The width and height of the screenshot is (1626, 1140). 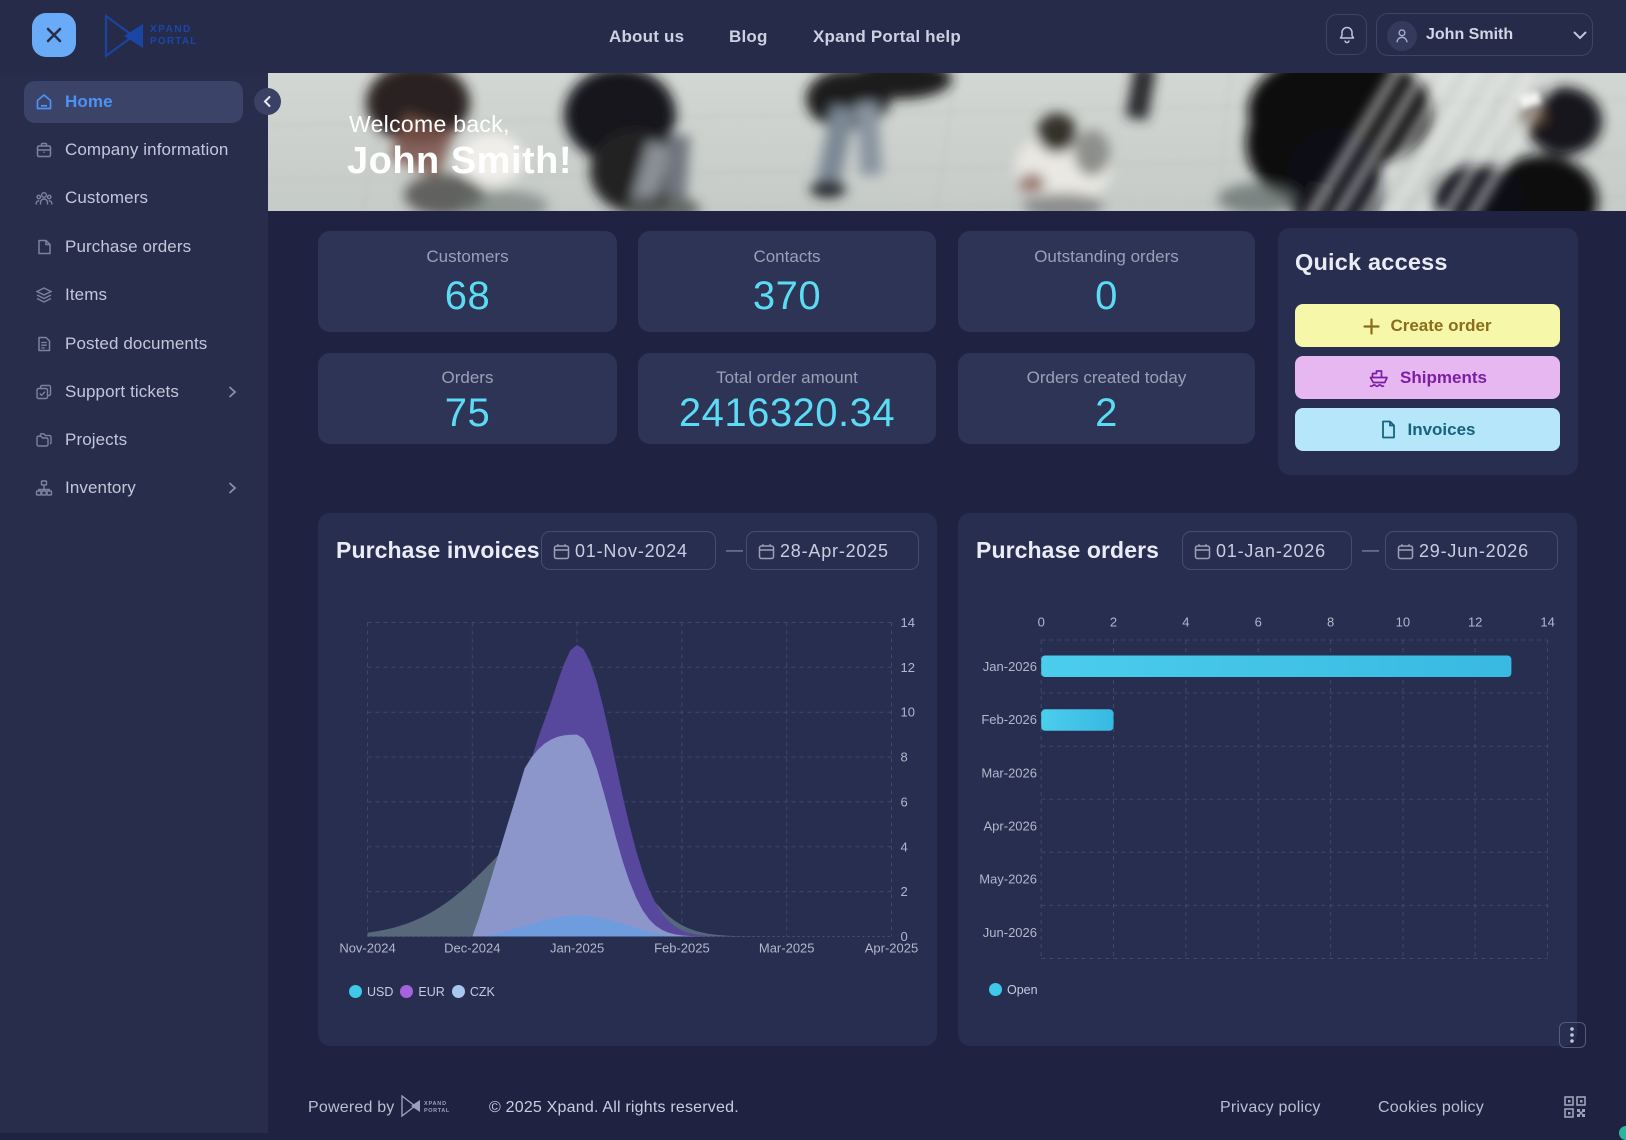 What do you see at coordinates (682, 948) in the screenshot?
I see `svg-text: Feb-2025` at bounding box center [682, 948].